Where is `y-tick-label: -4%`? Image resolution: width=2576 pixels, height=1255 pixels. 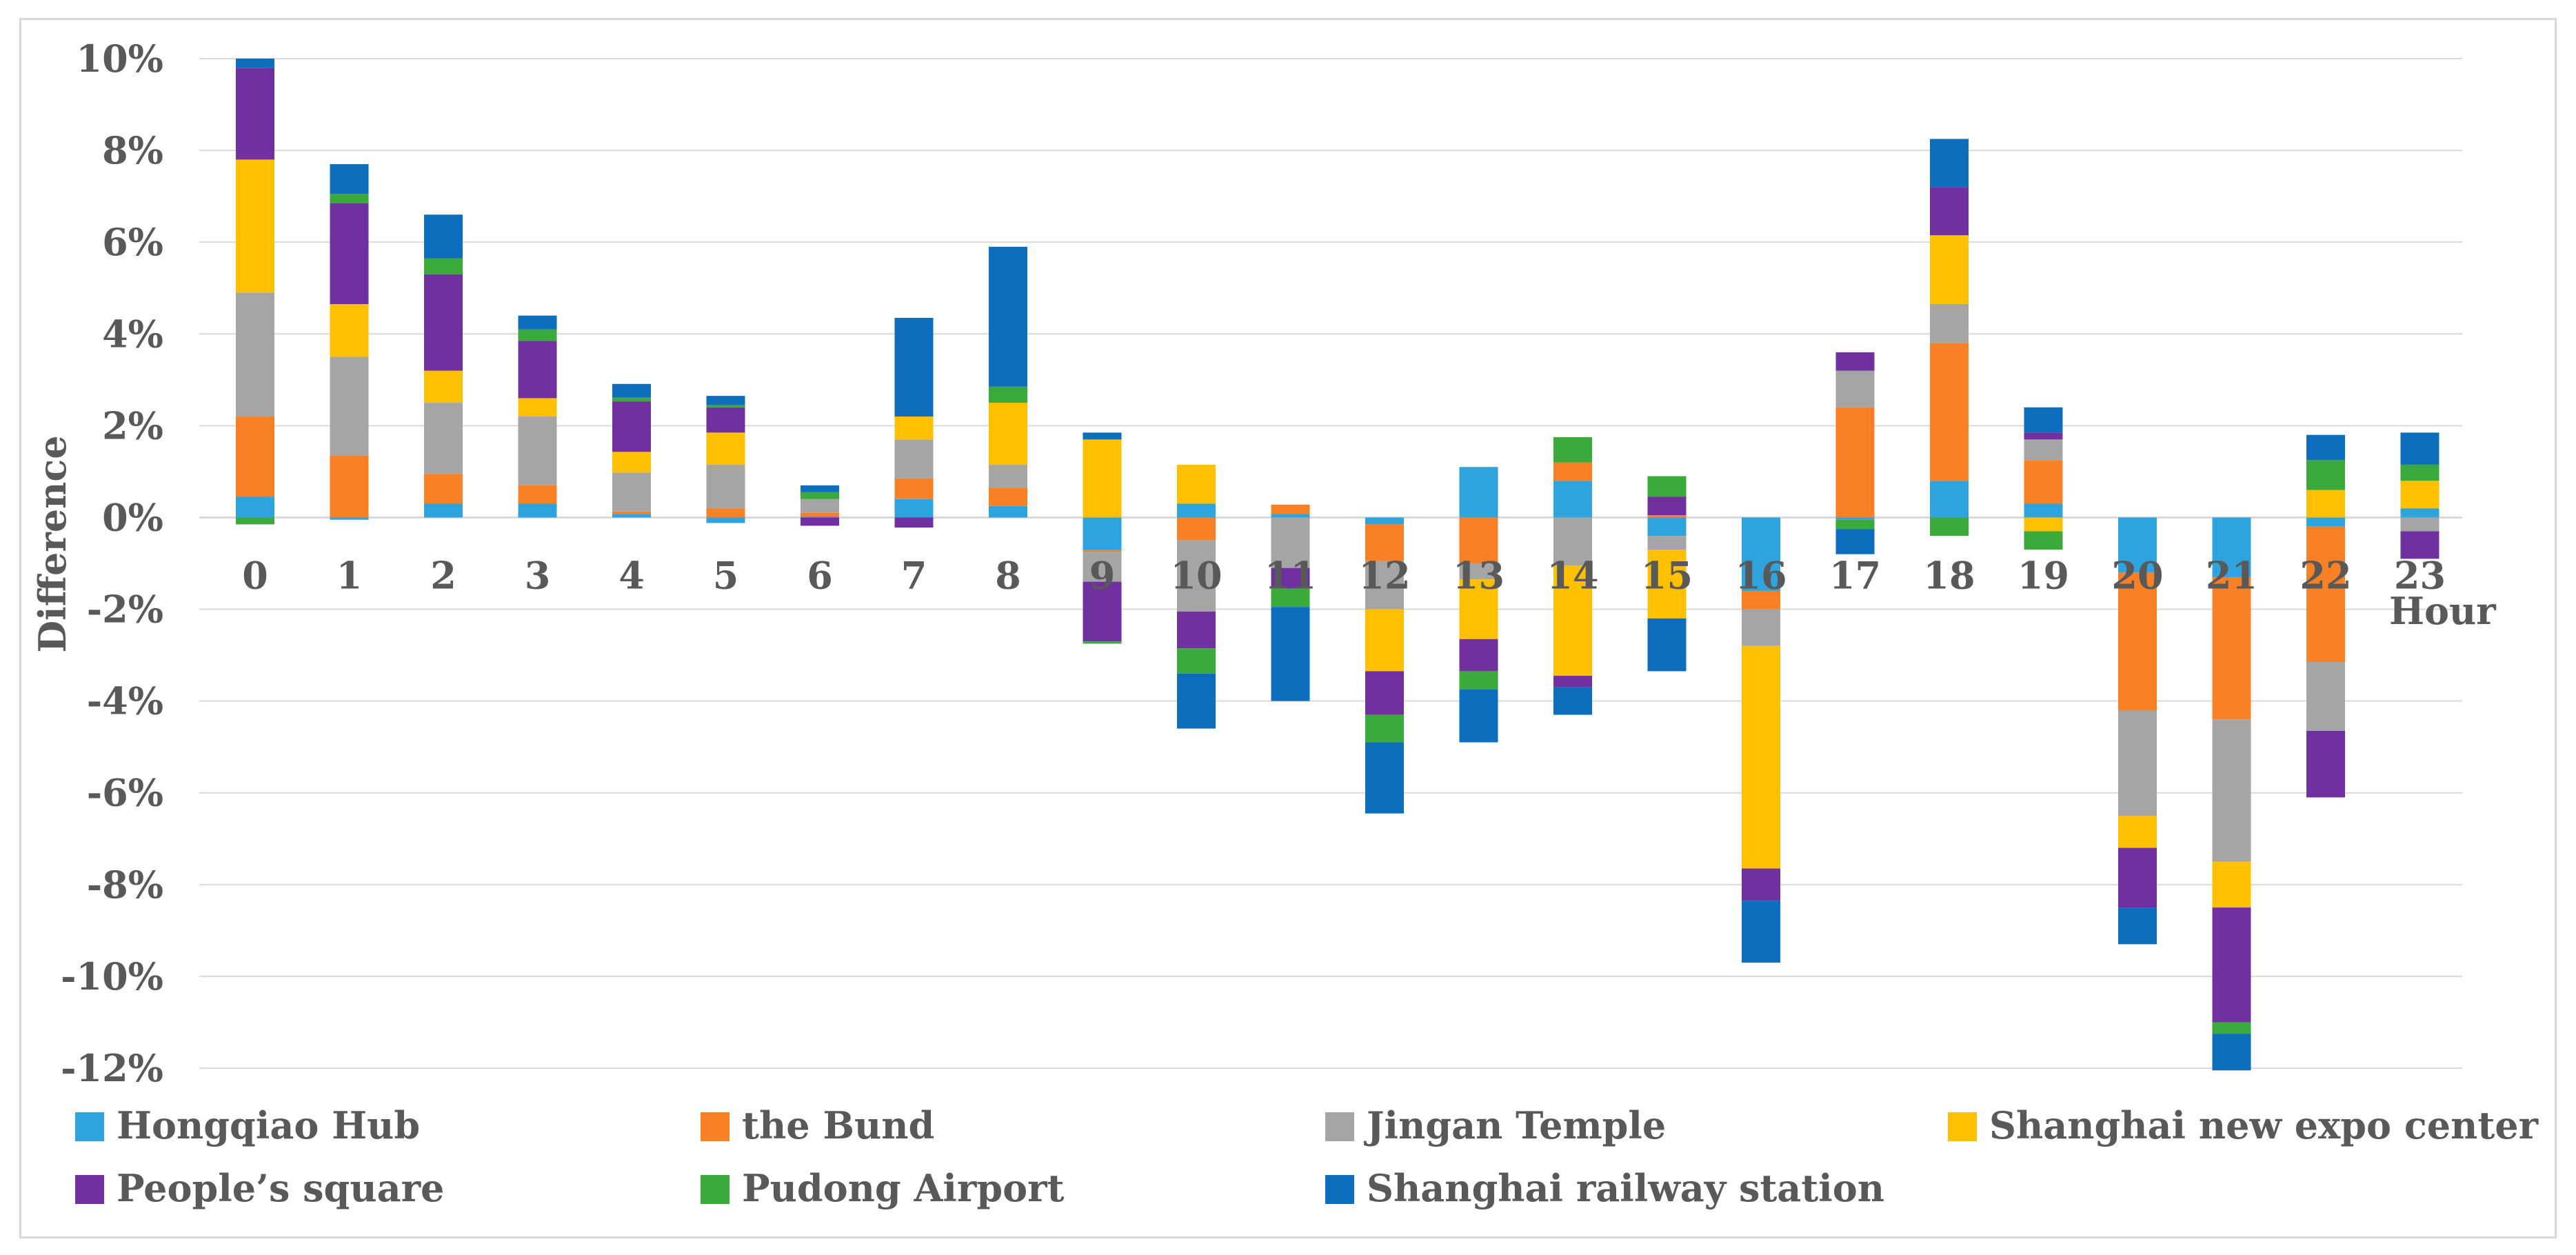
y-tick-label: -4% is located at coordinates (125, 701).